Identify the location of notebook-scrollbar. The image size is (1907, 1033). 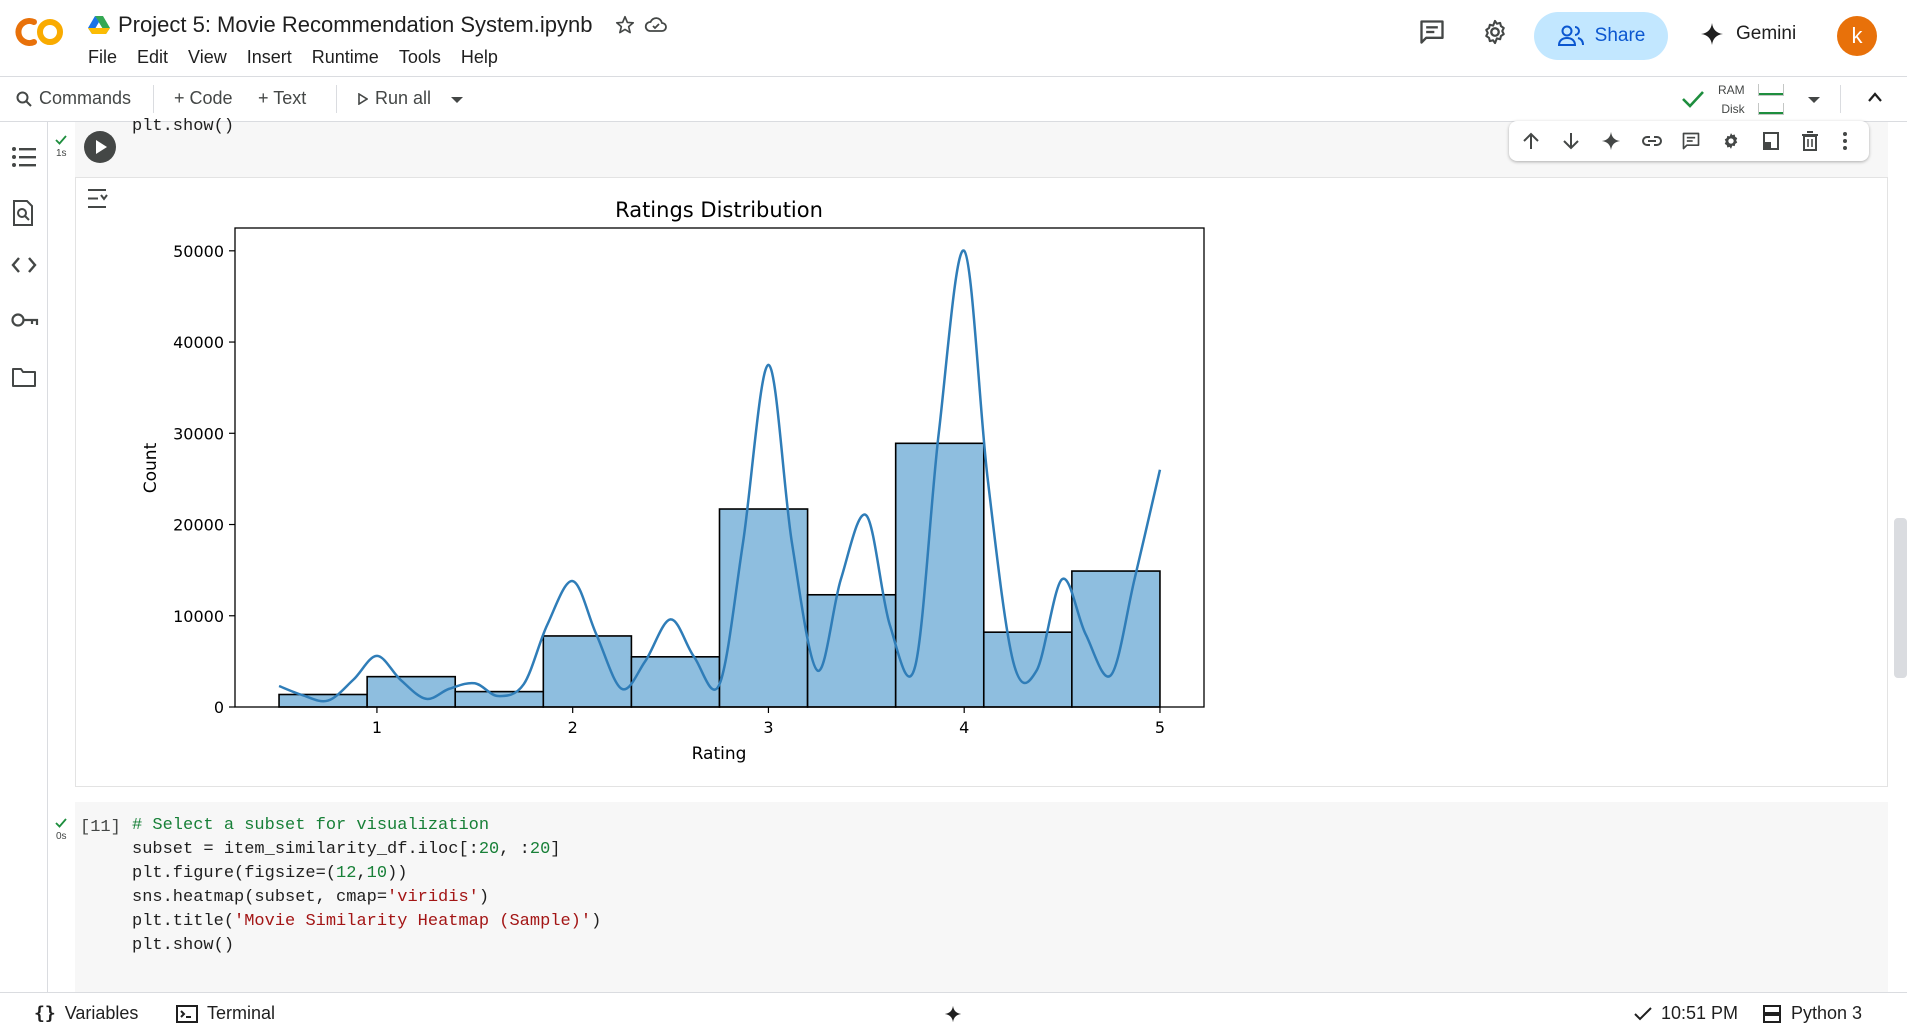
(1900, 598).